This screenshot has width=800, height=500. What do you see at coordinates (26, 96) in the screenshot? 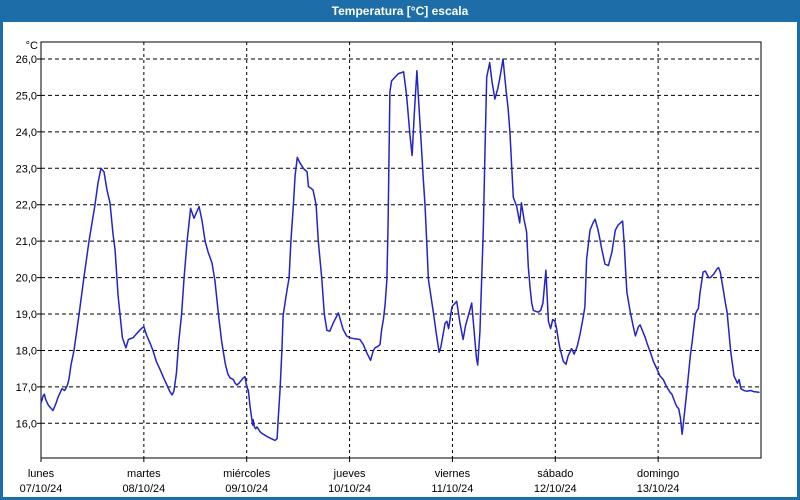
I see `y-tick-label: 25,0` at bounding box center [26, 96].